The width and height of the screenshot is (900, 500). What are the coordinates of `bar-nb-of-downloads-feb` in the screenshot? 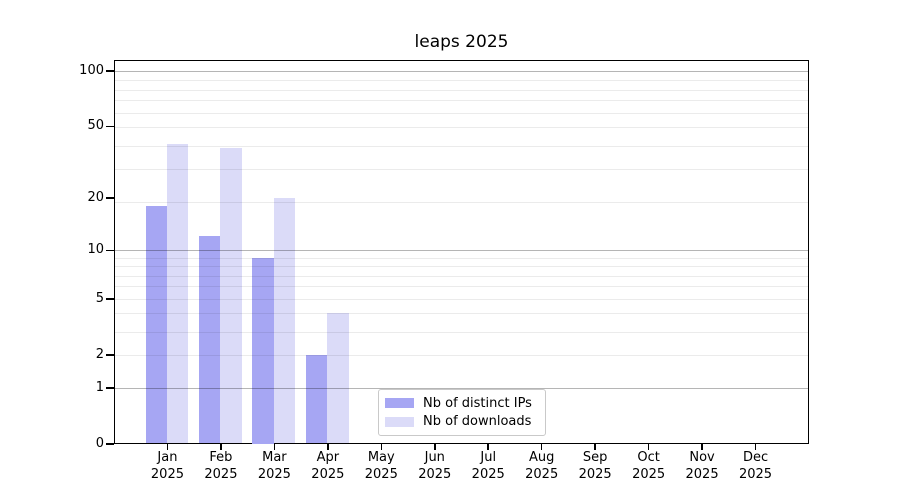 It's located at (231, 295).